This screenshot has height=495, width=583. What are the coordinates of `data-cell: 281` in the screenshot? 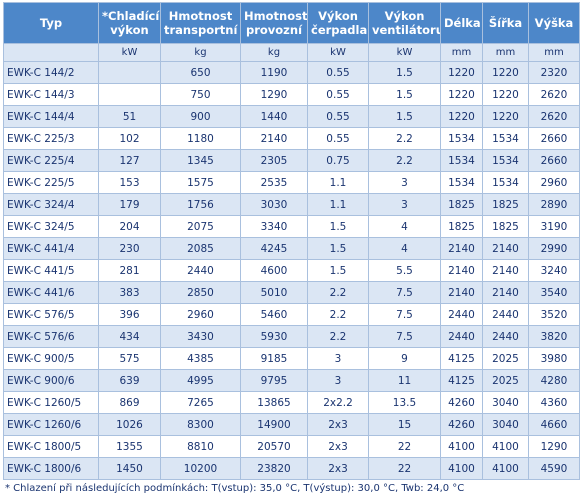 It's located at (129, 270).